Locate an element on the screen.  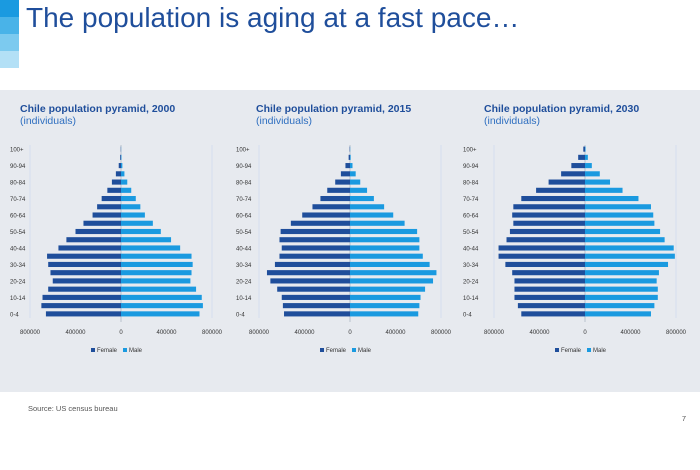
chart-title-2015: Chile population pyramid, 2015 is located at coordinates (334, 109).